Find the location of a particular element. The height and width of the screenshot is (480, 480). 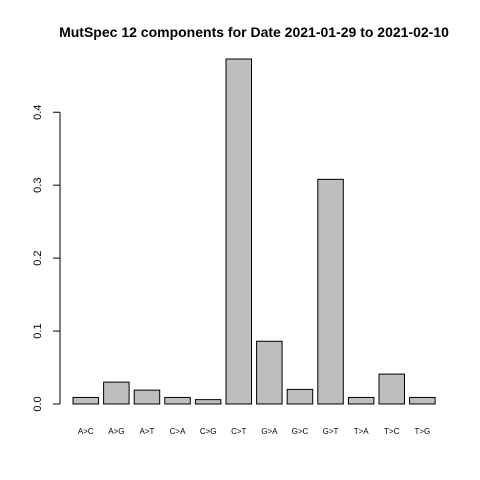

bar-t-to-g is located at coordinates (422, 400).